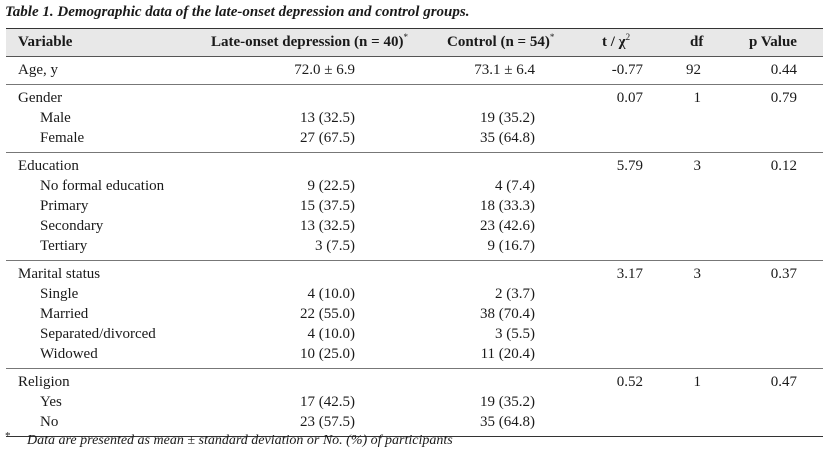  Describe the element at coordinates (783, 70) in the screenshot. I see `cell-p-value: 0.44` at that location.